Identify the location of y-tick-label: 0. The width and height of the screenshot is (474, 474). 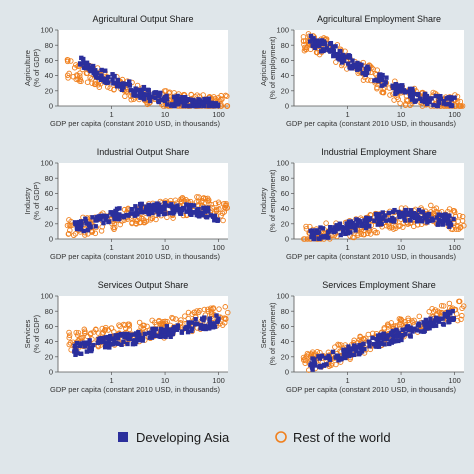
(287, 106).